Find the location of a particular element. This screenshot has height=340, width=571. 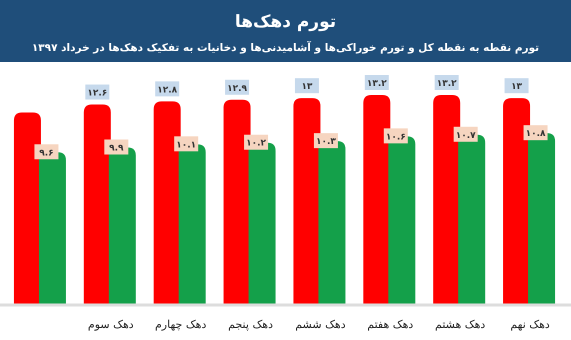

chart-subtitle: تورم نقطه به نقطه کل و تورم خوراکی‌ها و آشامیدنی‌ها و دخانیات به تفکیک دهک‌ها در خرداد ۱۳۹۷ is located at coordinates (286, 47).